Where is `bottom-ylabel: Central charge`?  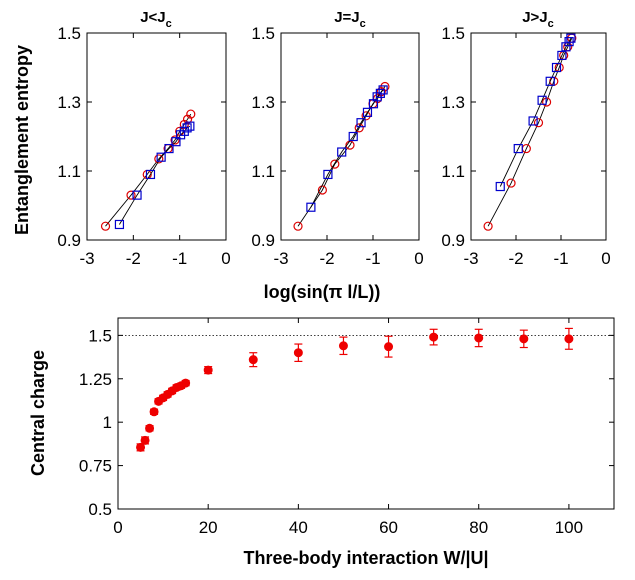
bottom-ylabel: Central charge is located at coordinates (38, 413).